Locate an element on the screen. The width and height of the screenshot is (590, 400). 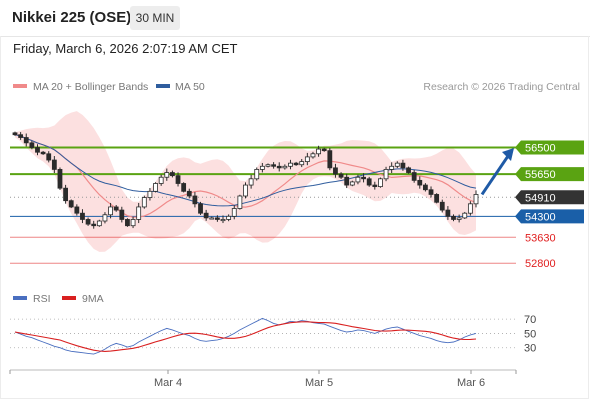
level-label-54300: 54300 is located at coordinates (540, 217).